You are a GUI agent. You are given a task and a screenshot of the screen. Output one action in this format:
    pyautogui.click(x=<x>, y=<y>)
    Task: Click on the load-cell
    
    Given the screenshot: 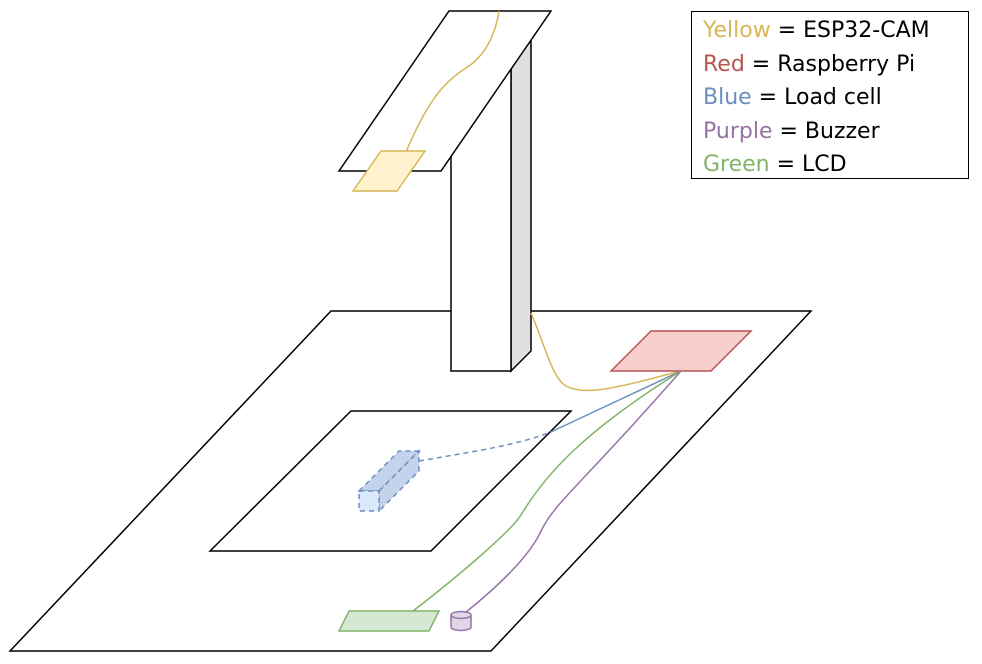 What is the action you would take?
    pyautogui.click(x=389, y=481)
    